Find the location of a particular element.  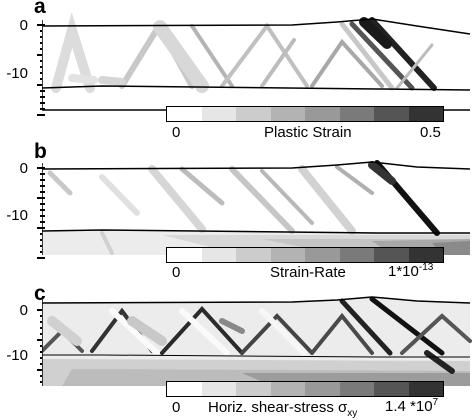

colorbar-max-label: 1*10-13 is located at coordinates (411, 271).